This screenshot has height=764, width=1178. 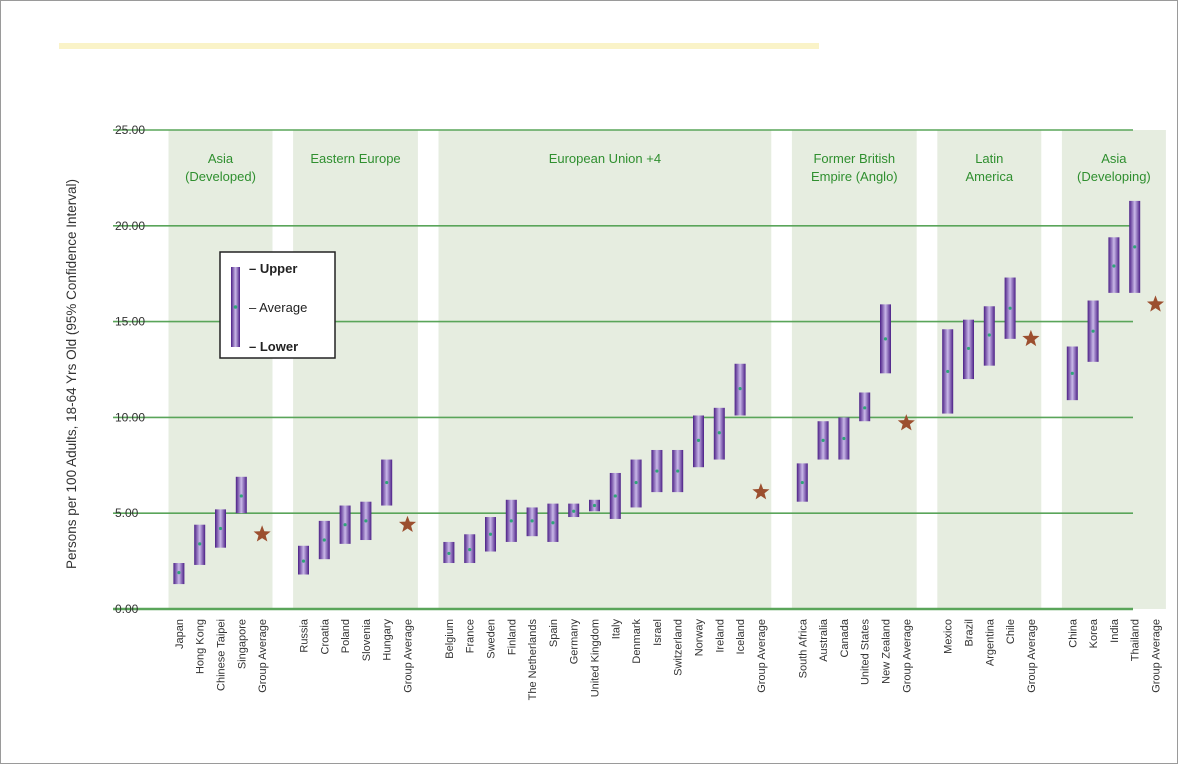 I want to click on legend-lower-label: – Lower, so click(x=273, y=346).